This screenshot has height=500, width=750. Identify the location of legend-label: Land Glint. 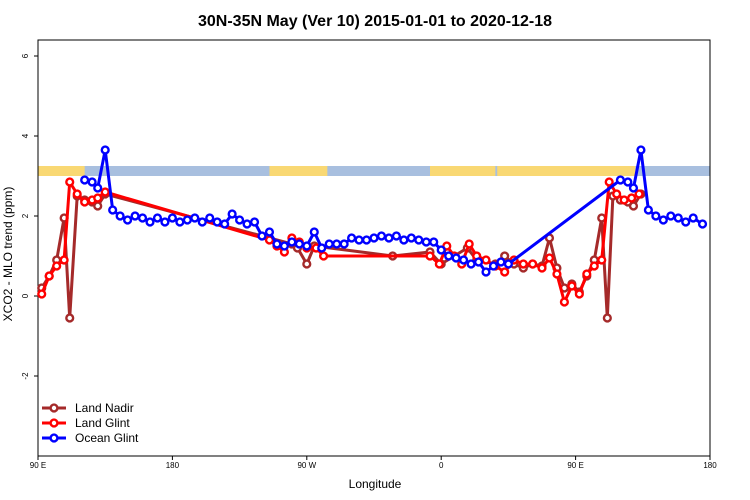
(102, 423).